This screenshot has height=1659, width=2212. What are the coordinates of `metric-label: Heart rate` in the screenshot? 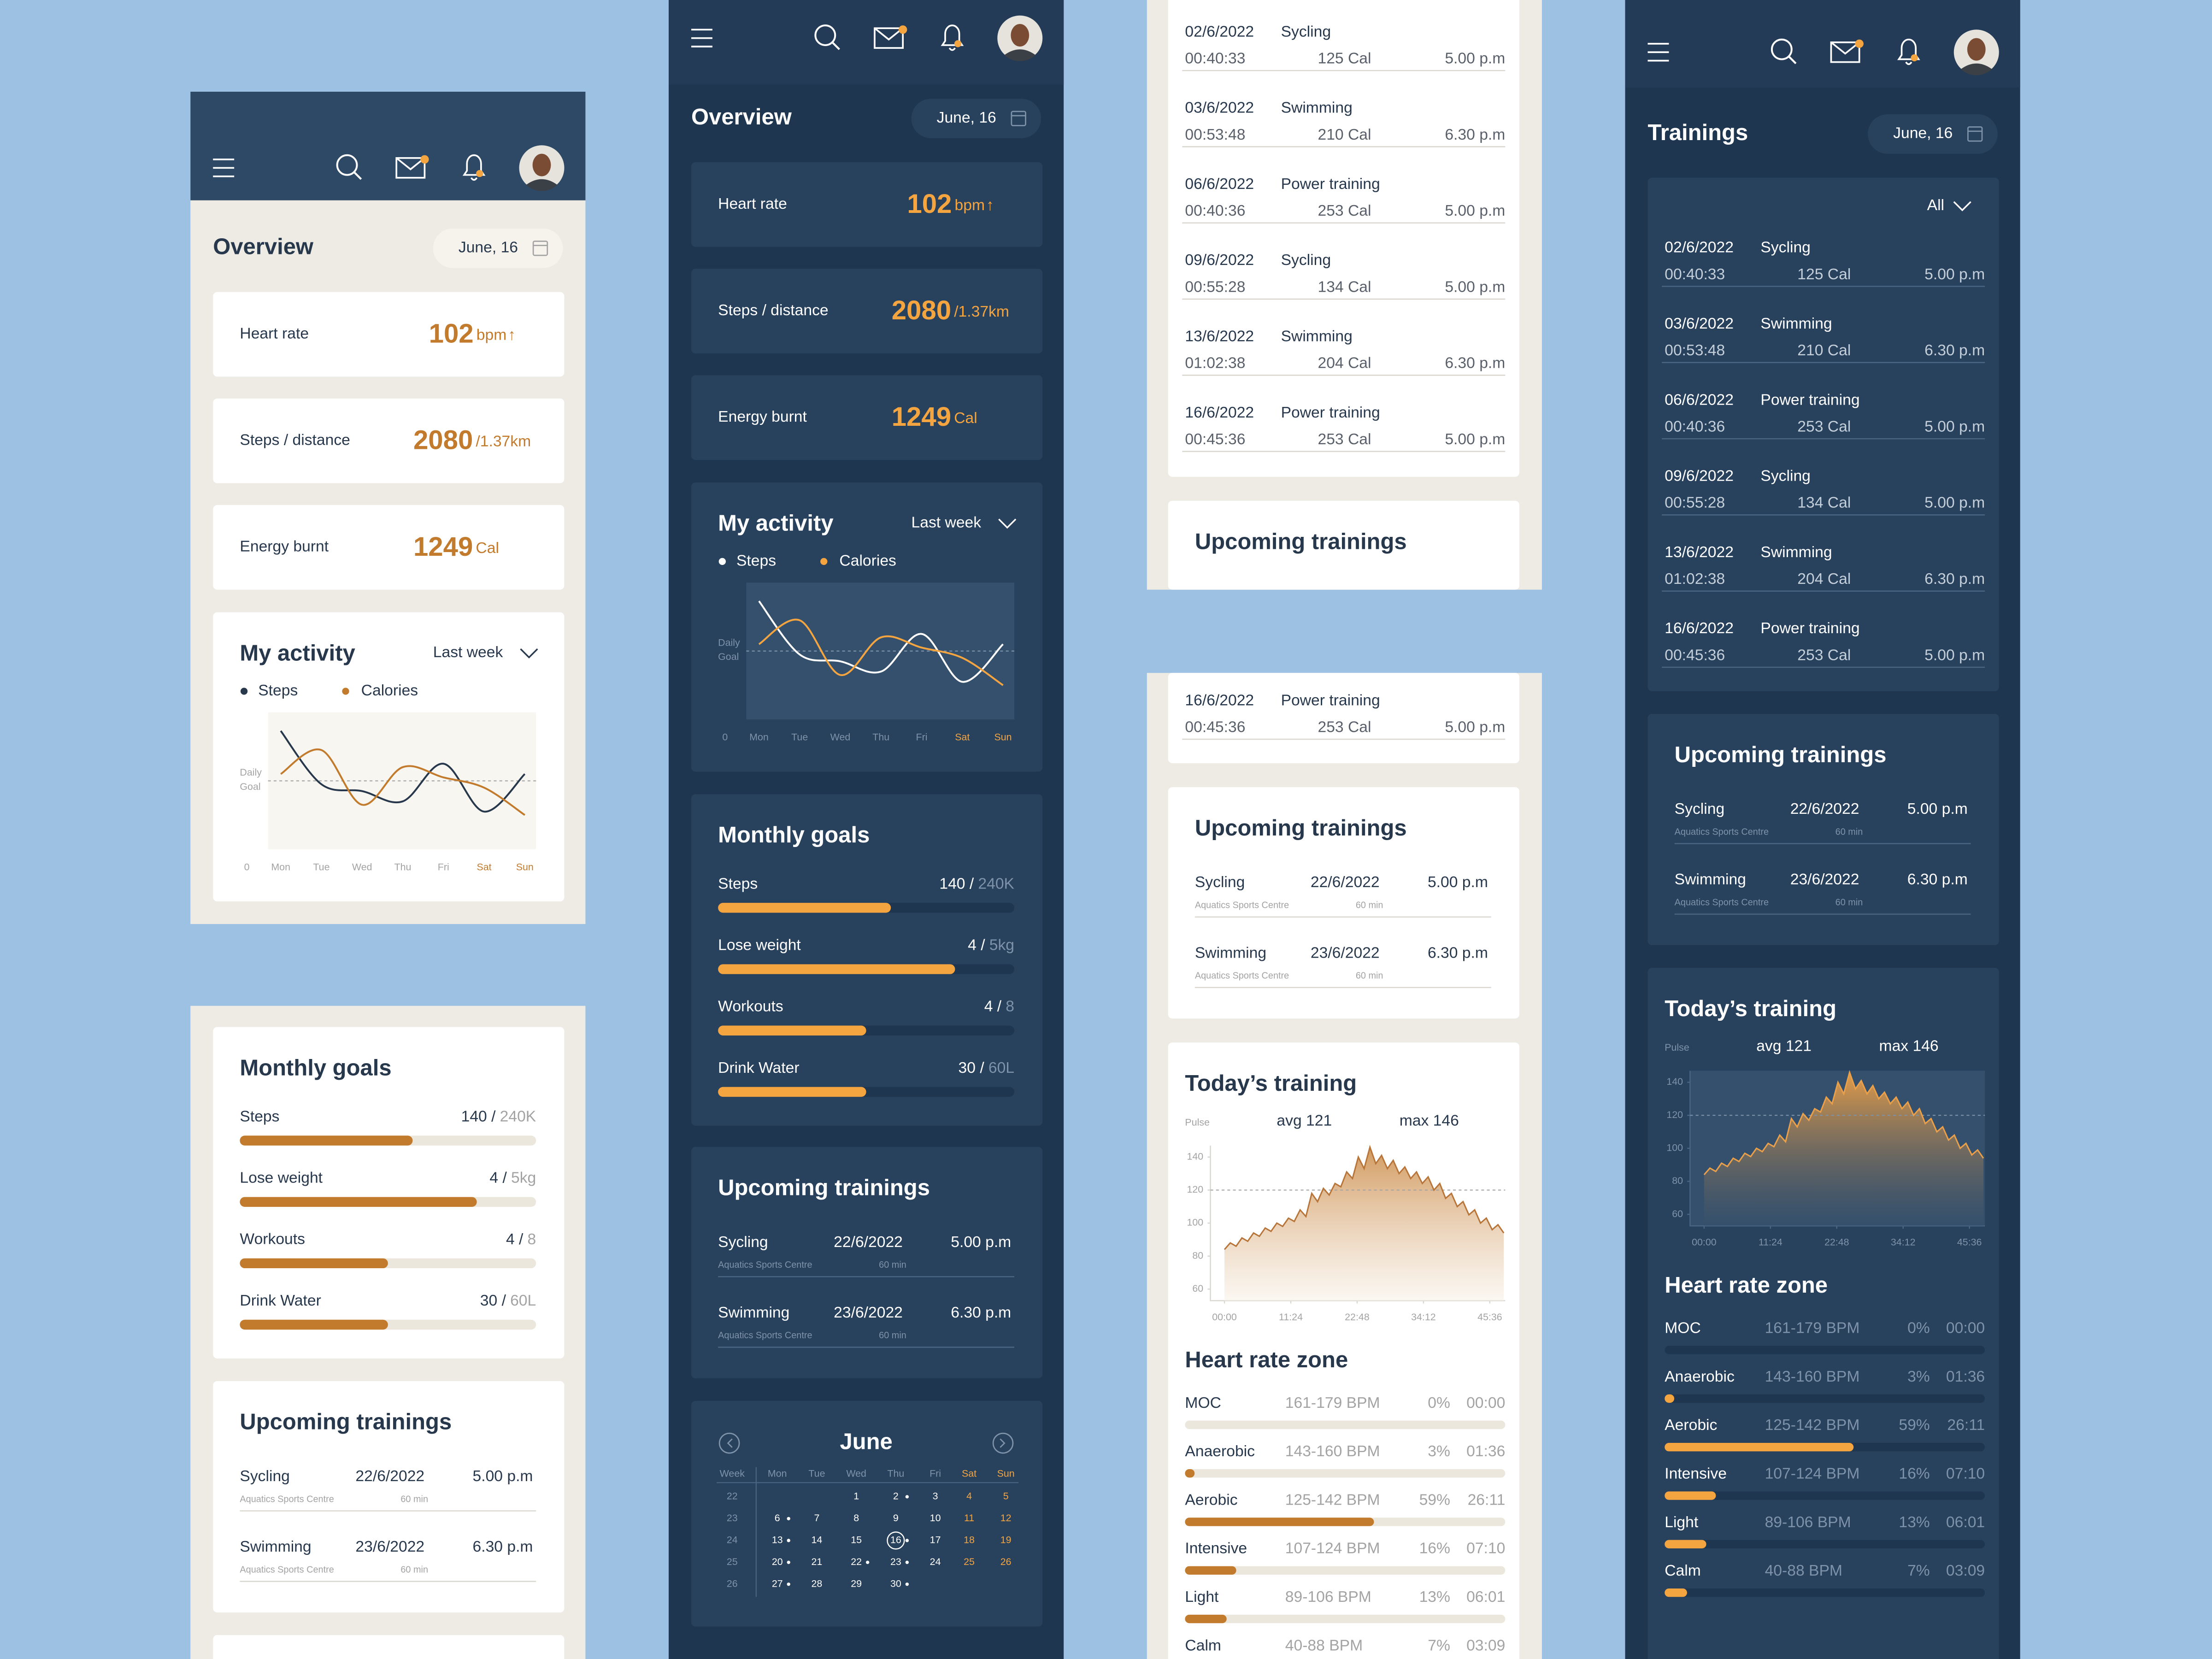 It's located at (274, 333).